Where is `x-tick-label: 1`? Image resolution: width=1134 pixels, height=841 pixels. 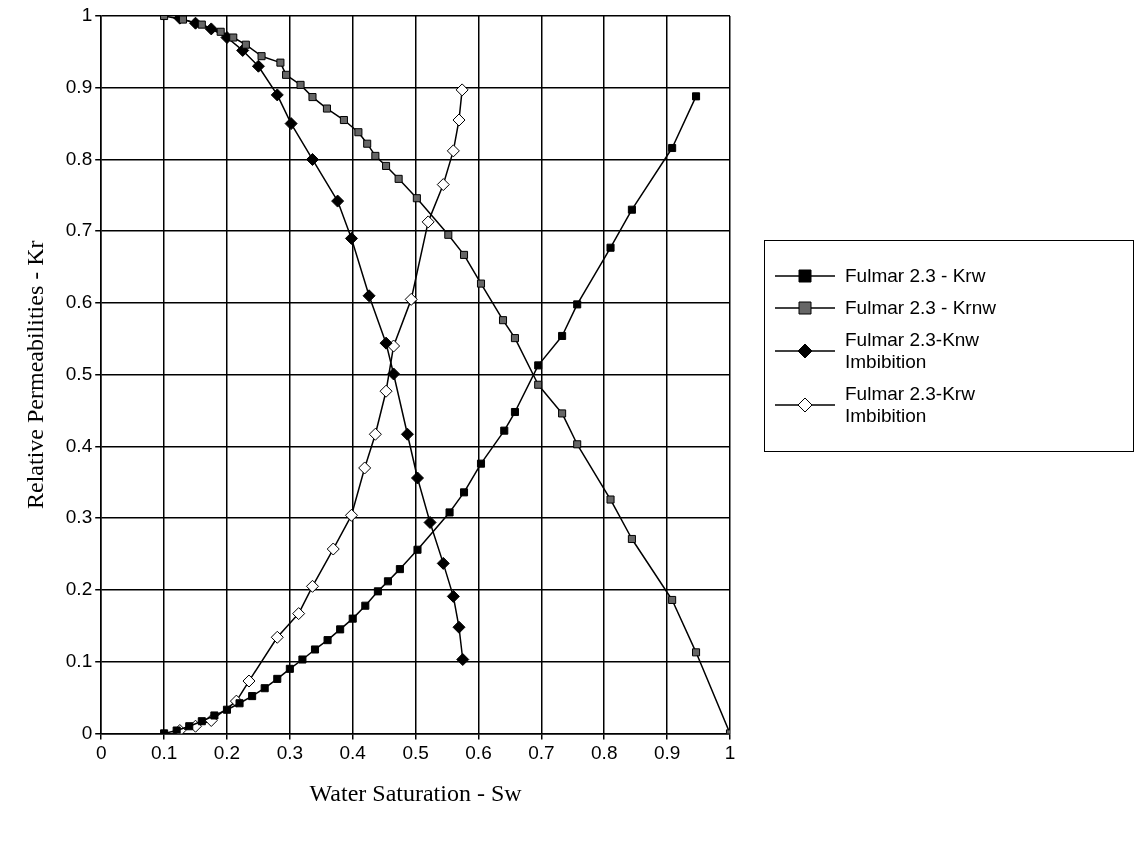
x-tick-label: 1 is located at coordinates (730, 753).